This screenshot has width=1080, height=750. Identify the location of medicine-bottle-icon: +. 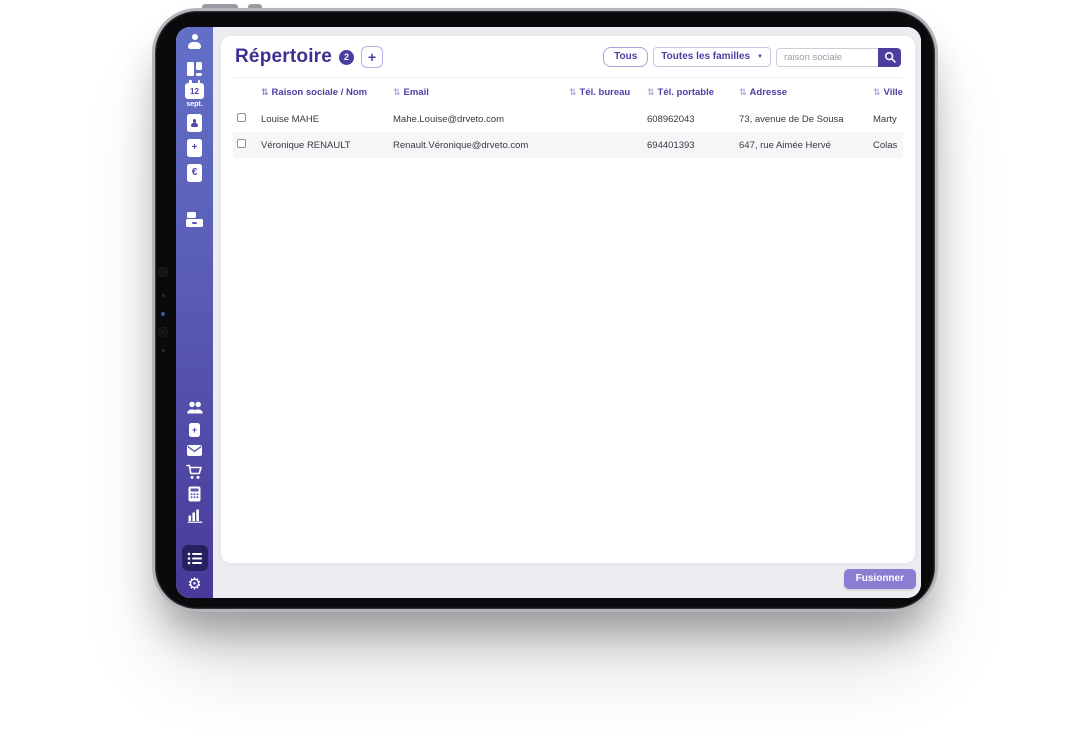
(194, 430).